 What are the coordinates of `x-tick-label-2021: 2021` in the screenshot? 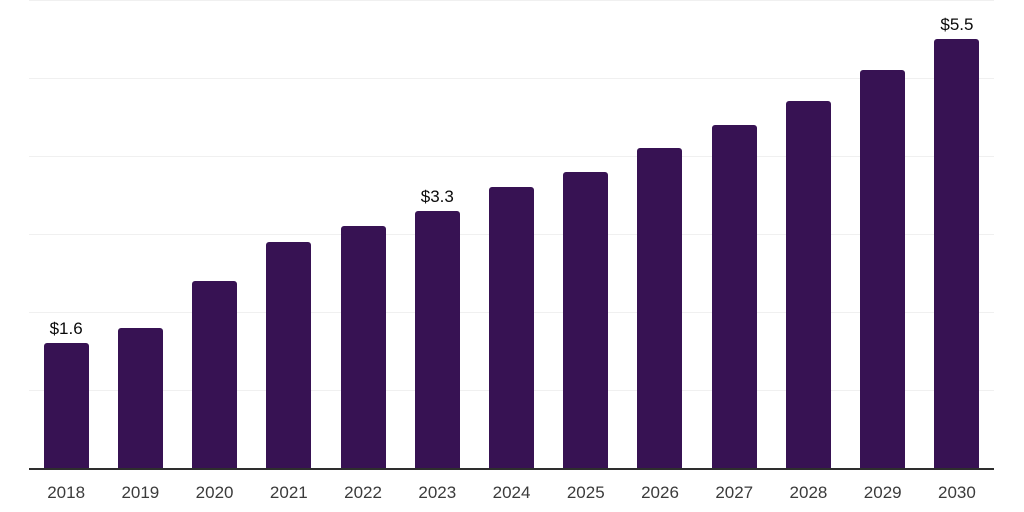 It's located at (288, 492).